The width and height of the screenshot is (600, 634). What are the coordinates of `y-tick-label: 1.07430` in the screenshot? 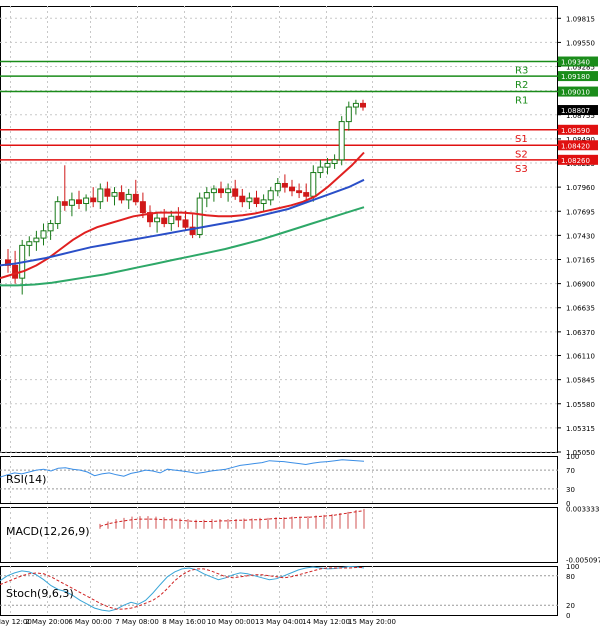 It's located at (580, 236).